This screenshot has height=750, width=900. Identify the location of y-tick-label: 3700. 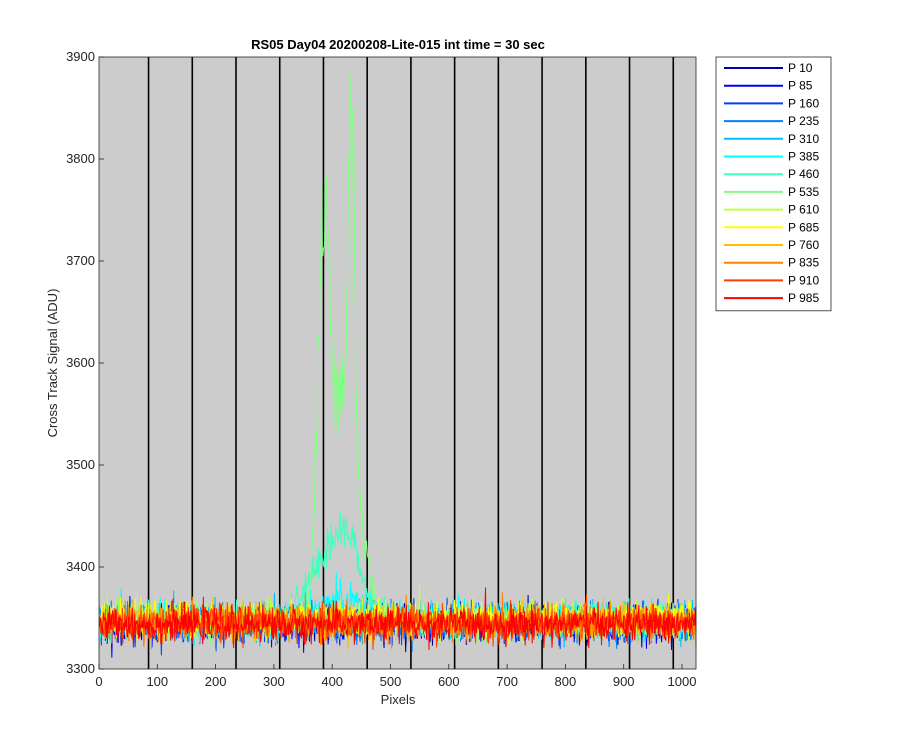
(80, 260).